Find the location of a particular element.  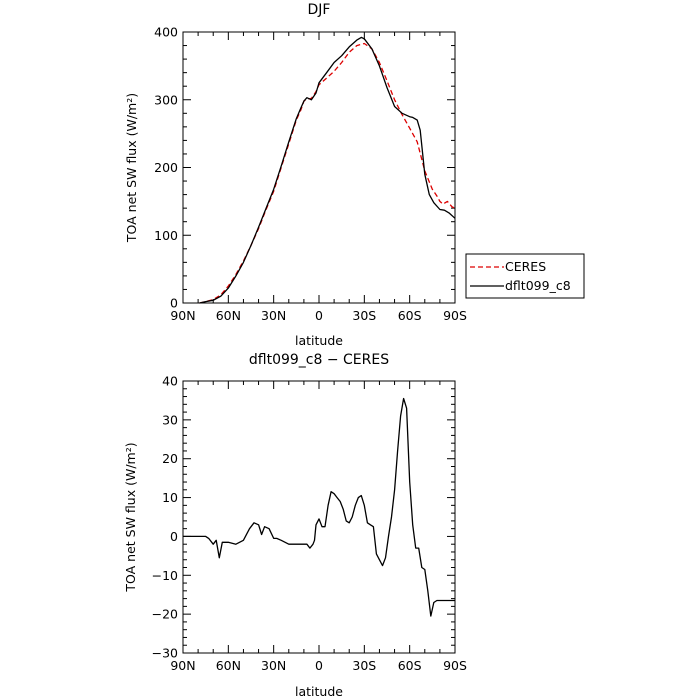

y-tick-label: 400 is located at coordinates (166, 32).